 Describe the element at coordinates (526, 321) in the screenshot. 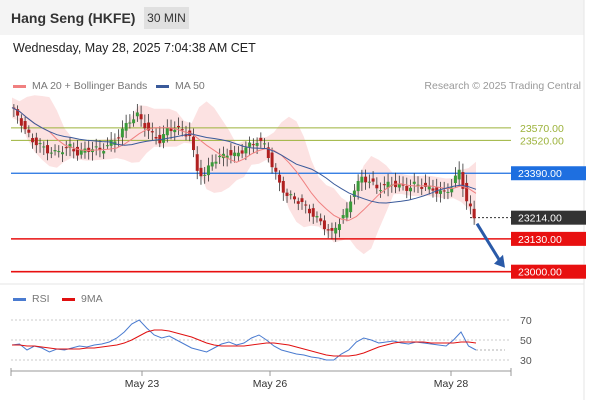

I see `rsi-tick-70: 70` at that location.